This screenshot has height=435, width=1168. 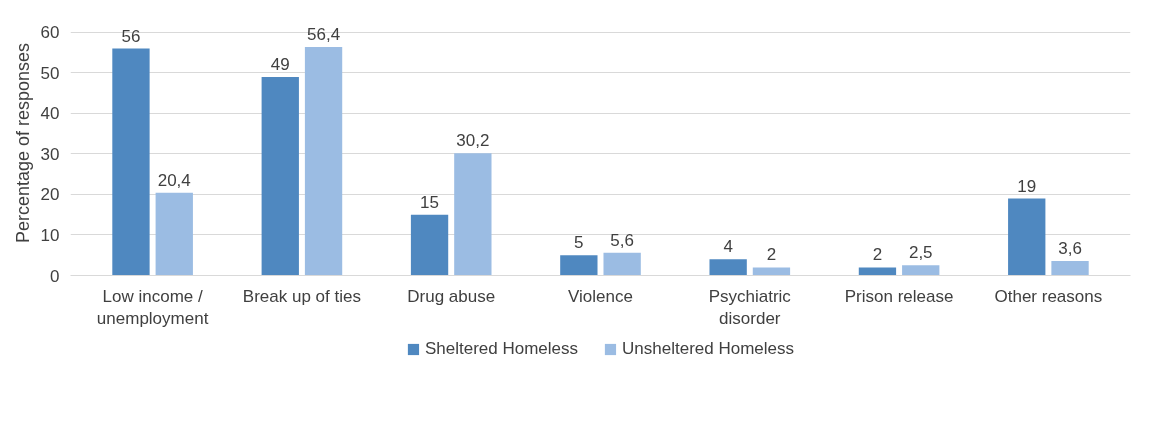 I want to click on y-tick-label: 40, so click(x=50, y=114).